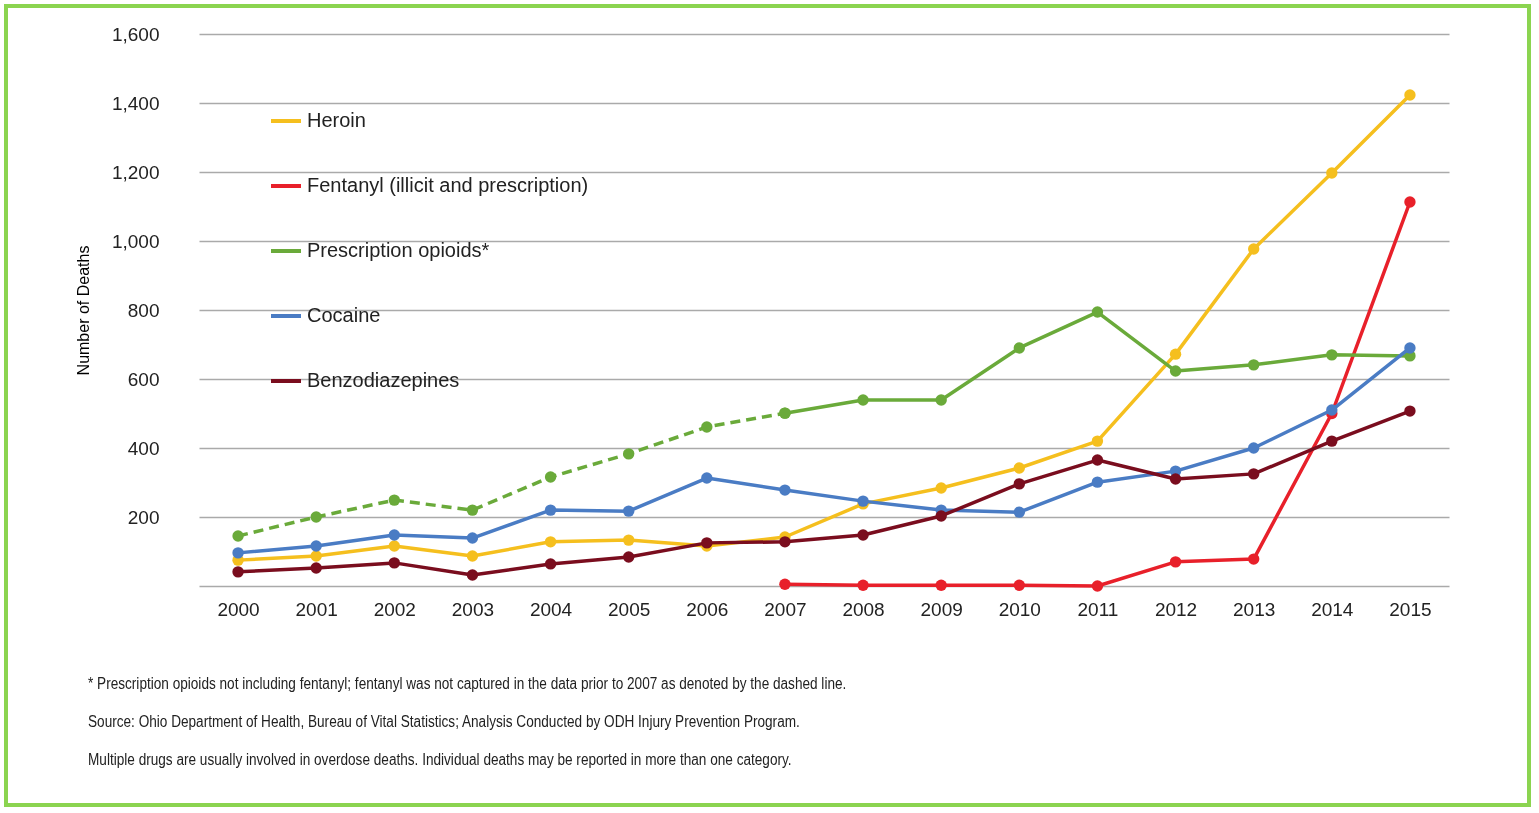 The height and width of the screenshot is (813, 1539). What do you see at coordinates (1176, 609) in the screenshot?
I see `x-tick-label: 2012` at bounding box center [1176, 609].